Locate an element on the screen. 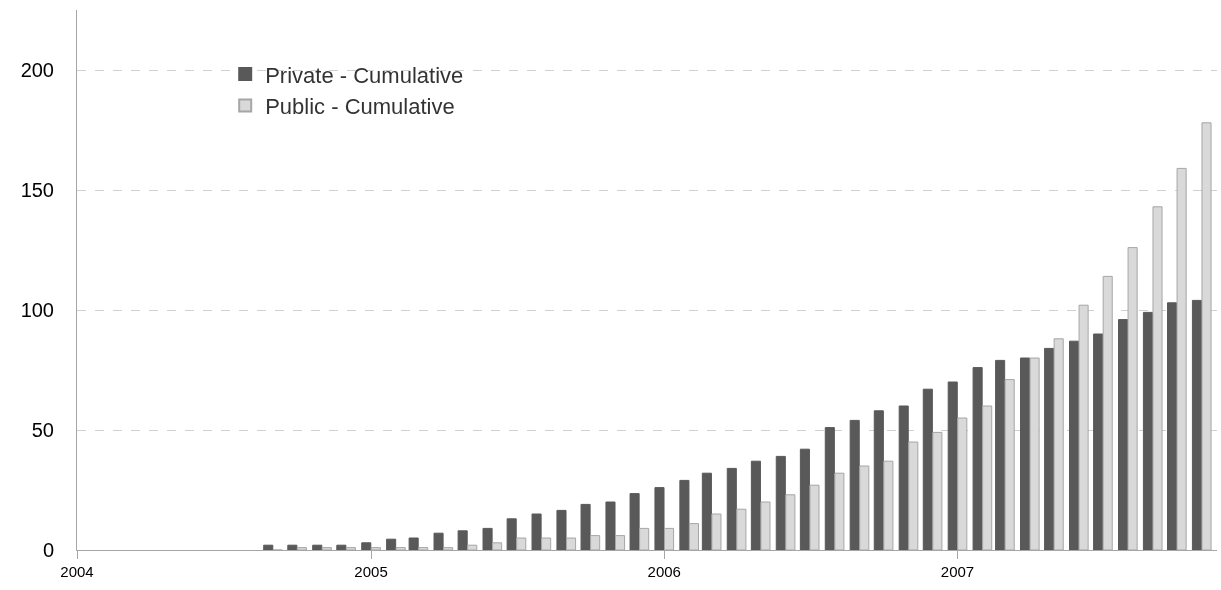 The height and width of the screenshot is (590, 1221). y-tick-label: 200 is located at coordinates (37, 70).